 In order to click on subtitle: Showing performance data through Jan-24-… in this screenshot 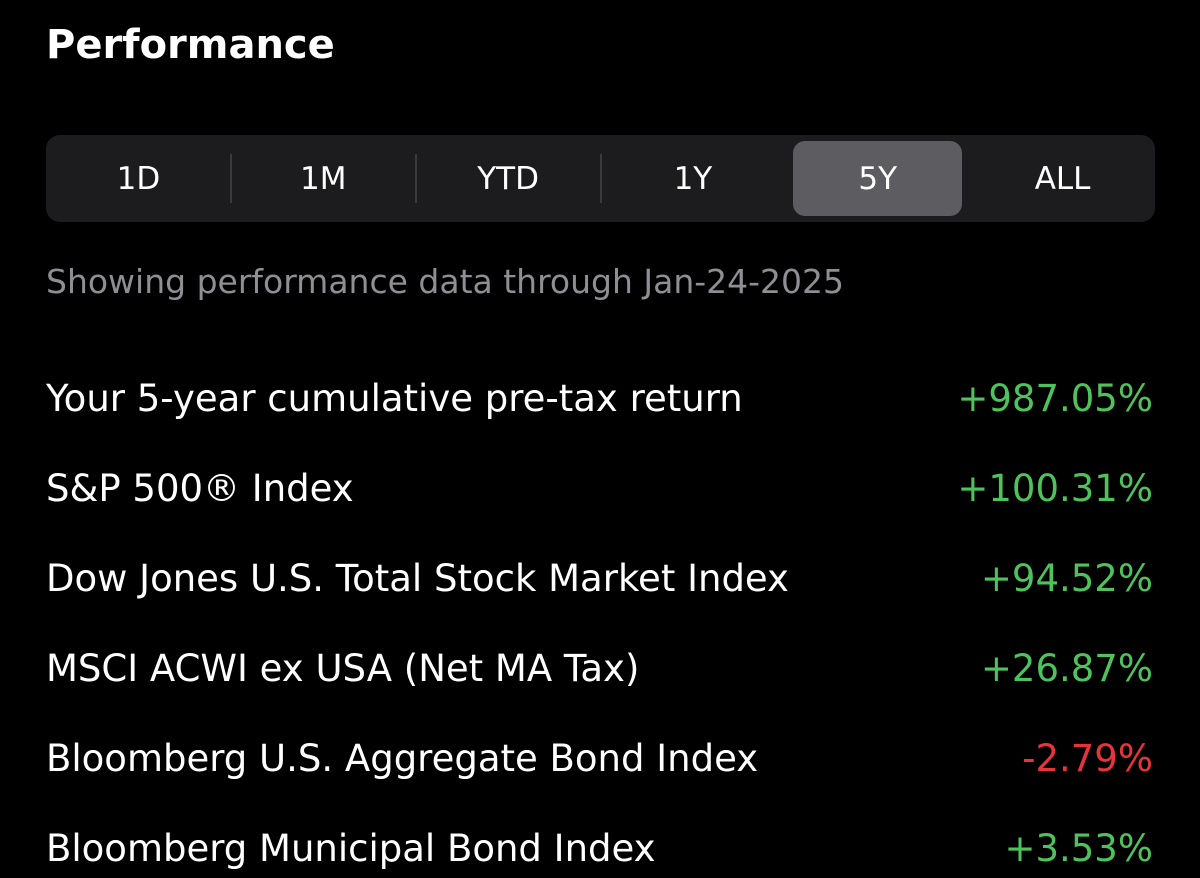, I will do `click(445, 281)`.